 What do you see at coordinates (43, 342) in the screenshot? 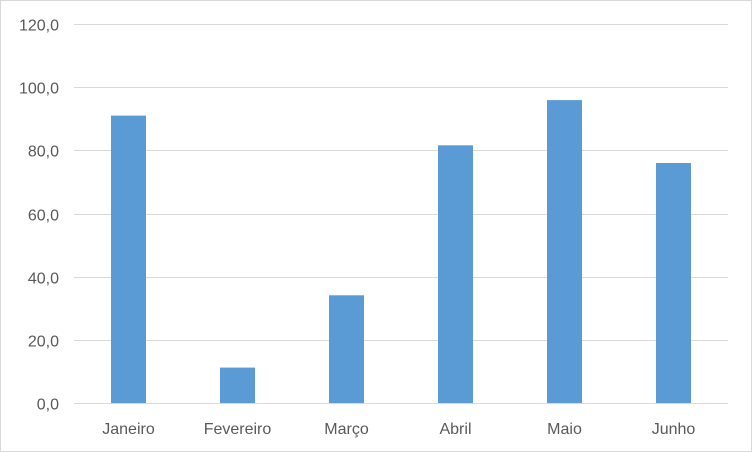
I see `y-tick-label: 20,0` at bounding box center [43, 342].